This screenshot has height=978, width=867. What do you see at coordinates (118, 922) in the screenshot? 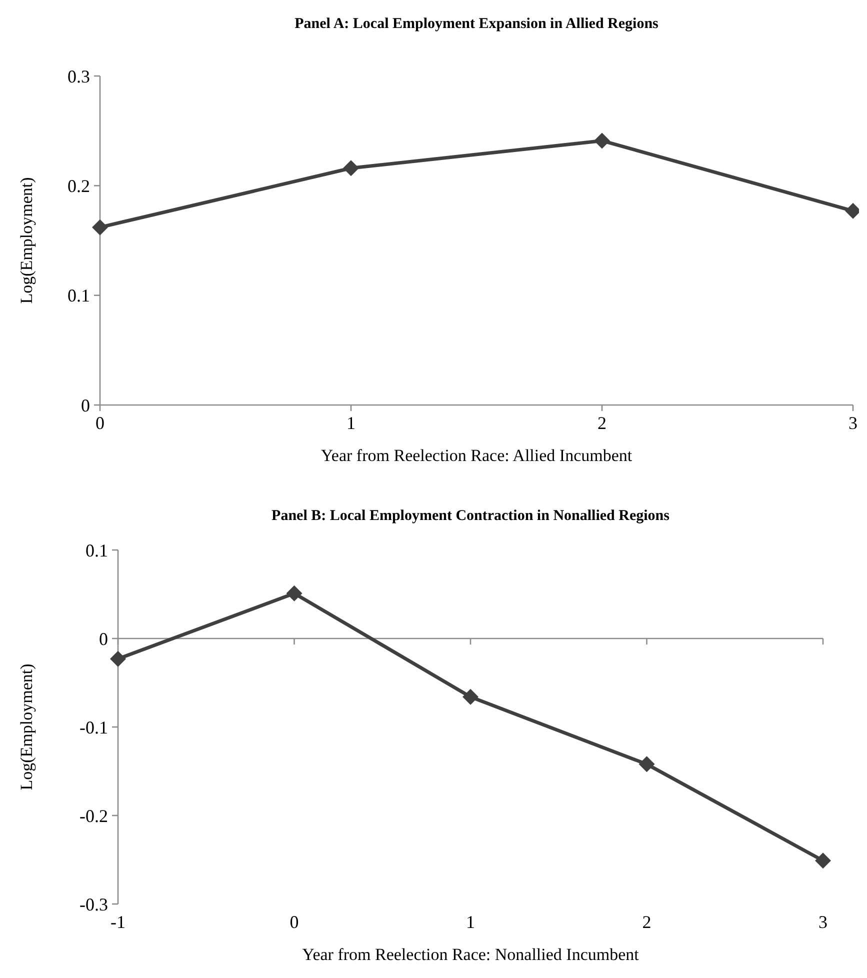
I see `x-tick-label: -1` at bounding box center [118, 922].